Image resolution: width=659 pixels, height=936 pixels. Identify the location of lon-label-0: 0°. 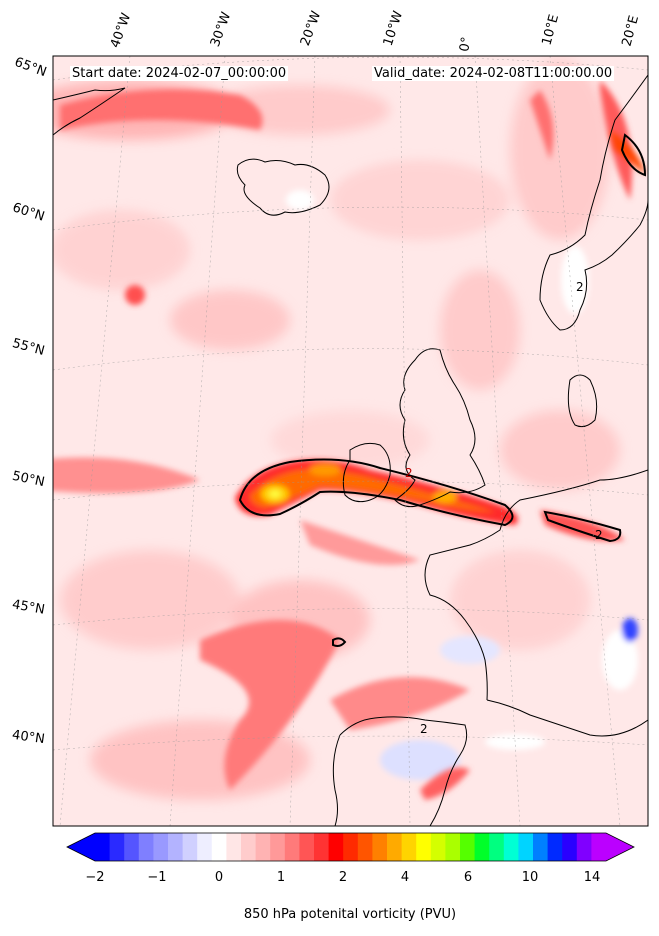
(466, 44).